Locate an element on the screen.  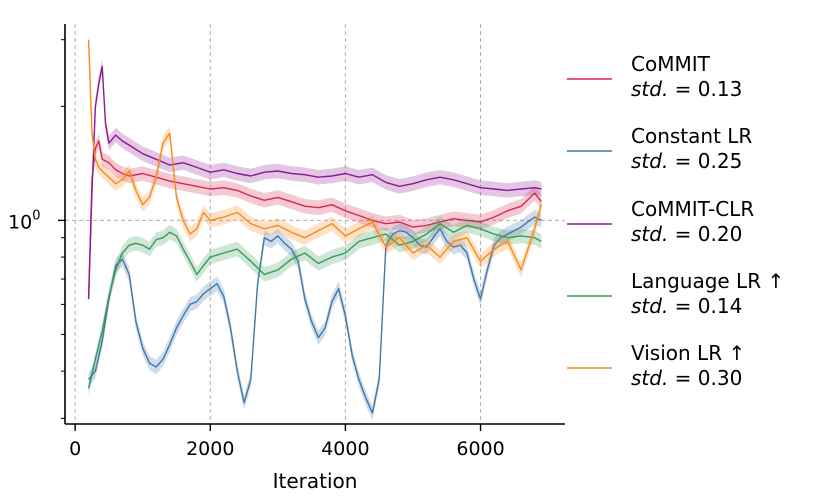
legend-std: std. = 0.13 is located at coordinates (686, 89).